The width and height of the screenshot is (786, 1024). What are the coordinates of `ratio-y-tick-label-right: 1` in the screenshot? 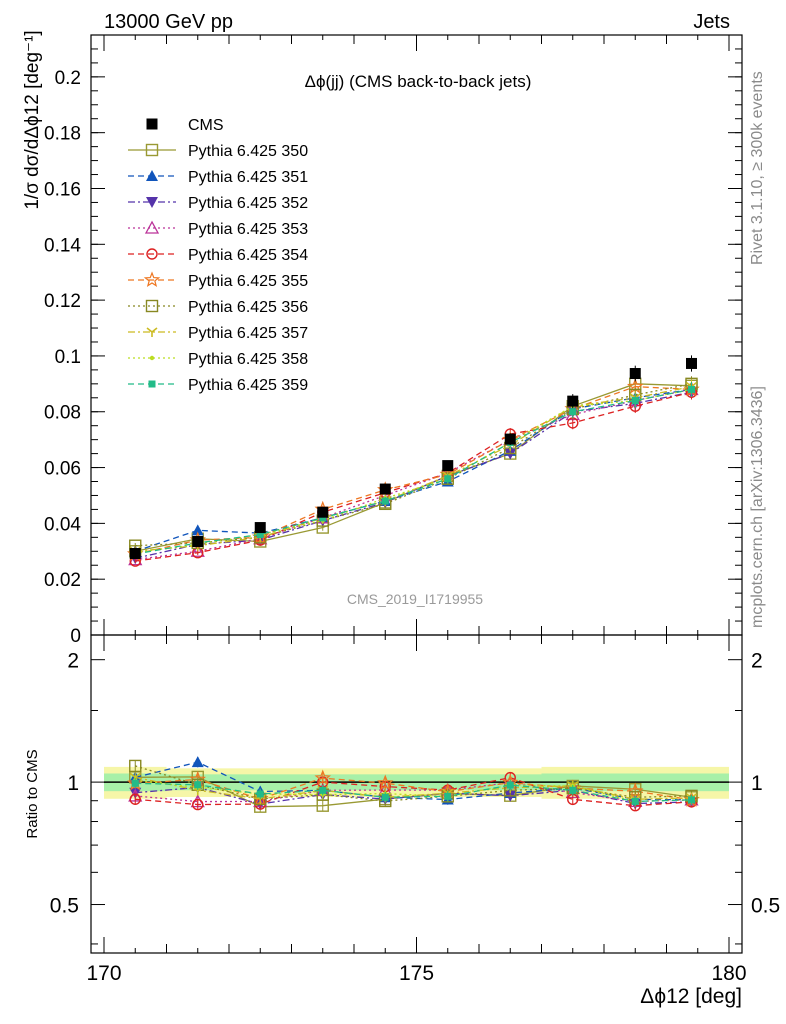 It's located at (757, 783).